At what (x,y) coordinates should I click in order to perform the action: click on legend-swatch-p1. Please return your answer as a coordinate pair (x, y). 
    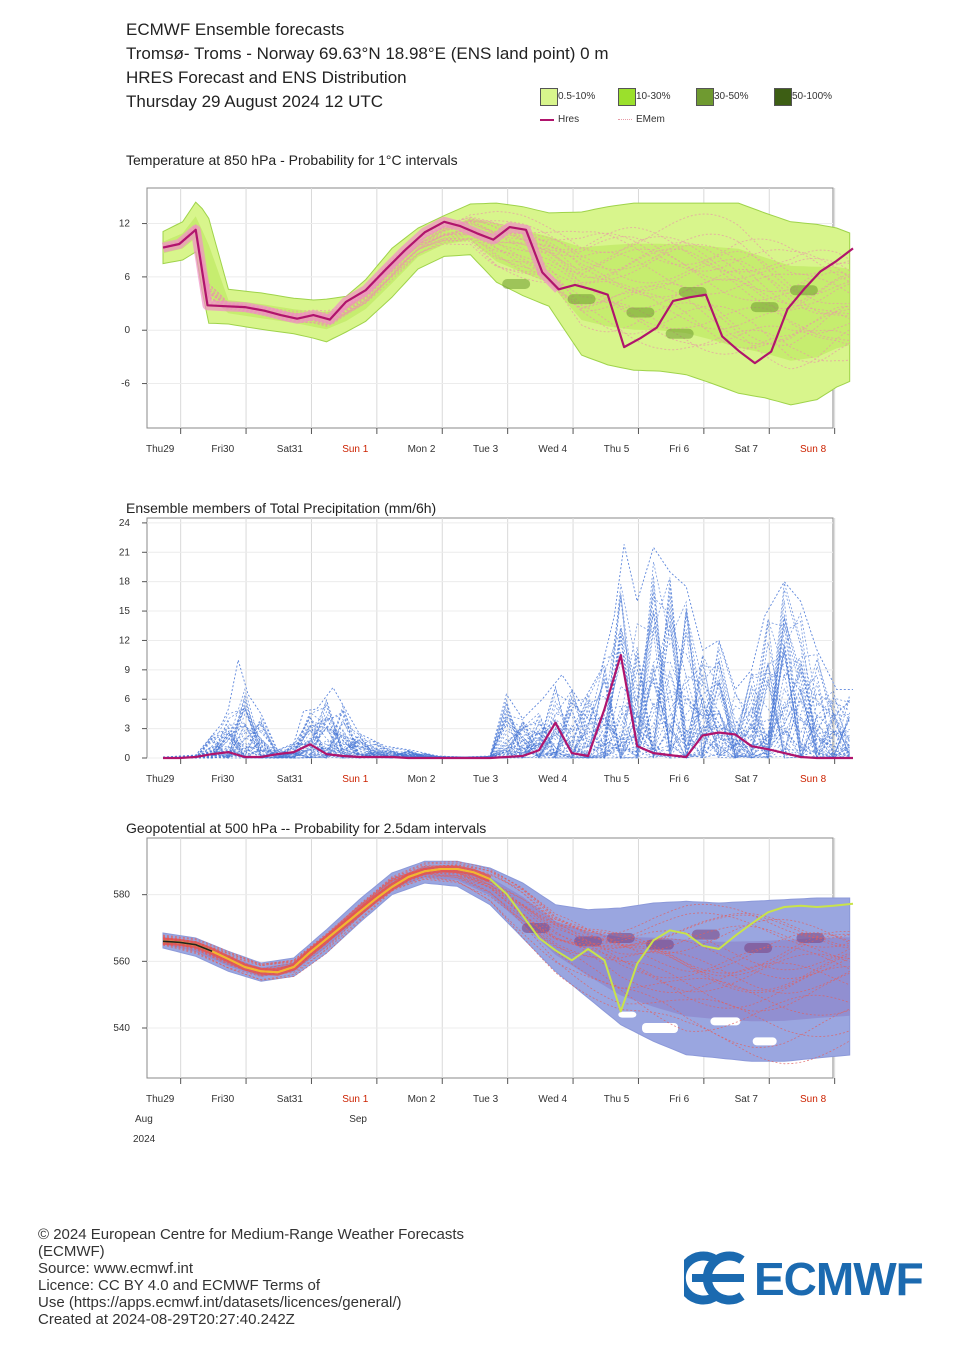
    Looking at the image, I should click on (549, 97).